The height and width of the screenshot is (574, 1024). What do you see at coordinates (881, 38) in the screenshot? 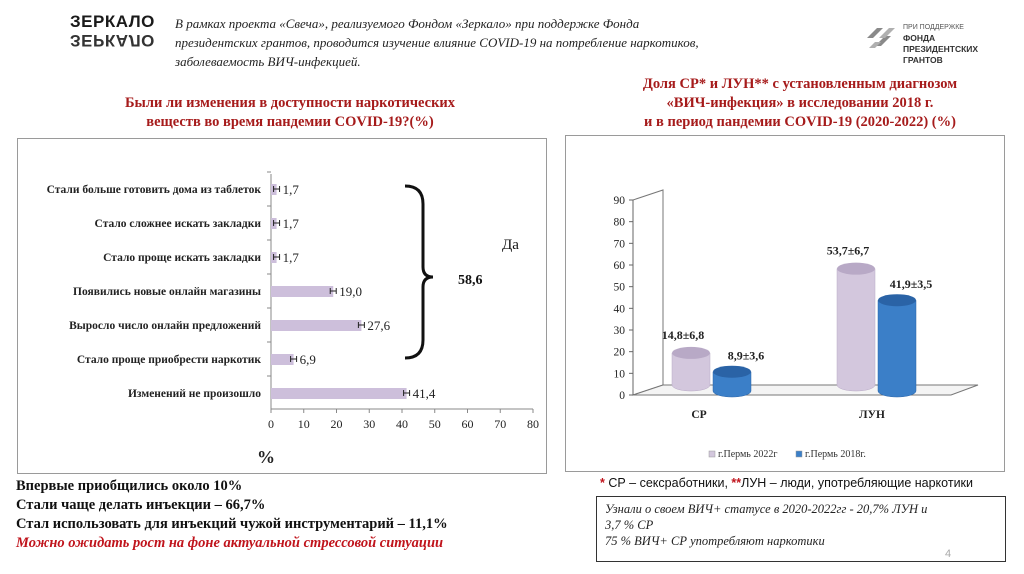
I see `grant-fund-icon` at bounding box center [881, 38].